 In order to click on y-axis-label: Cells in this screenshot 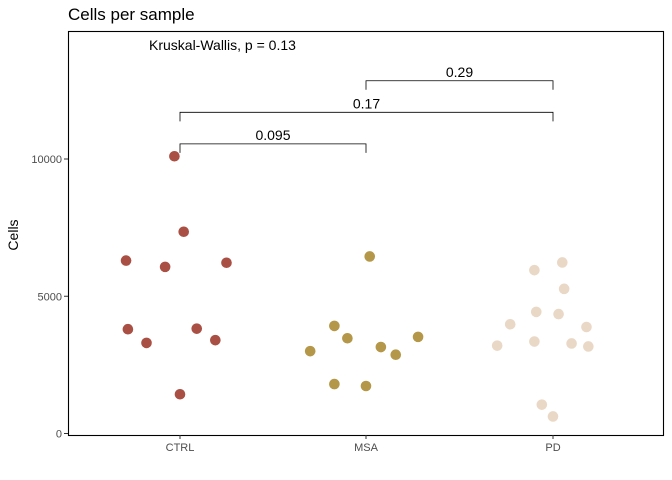, I will do `click(13, 234)`.